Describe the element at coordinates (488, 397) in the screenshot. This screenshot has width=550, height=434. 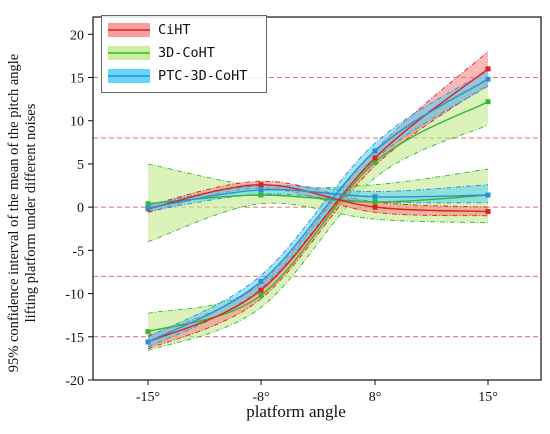
I see `x-tick-label: 15°` at that location.